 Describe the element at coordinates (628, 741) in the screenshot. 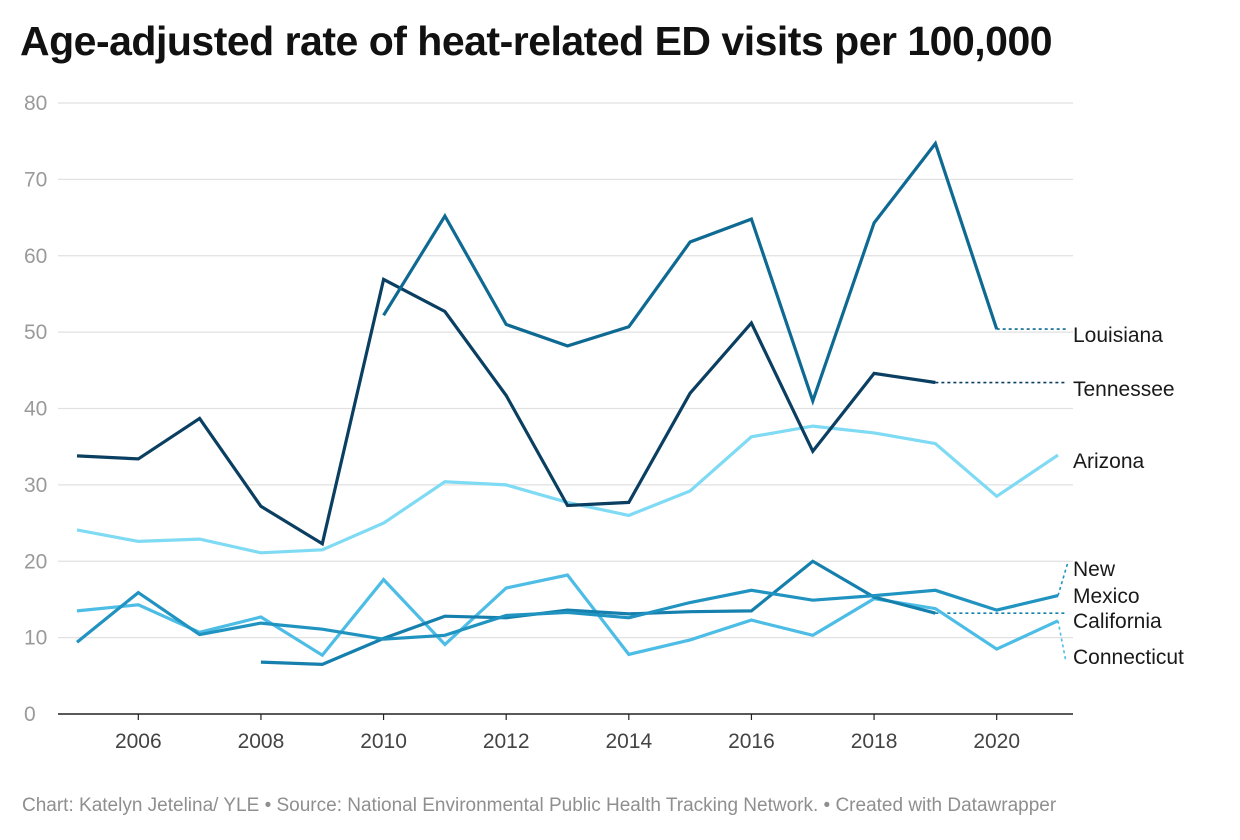

I see `x-tick-label: 2014` at that location.